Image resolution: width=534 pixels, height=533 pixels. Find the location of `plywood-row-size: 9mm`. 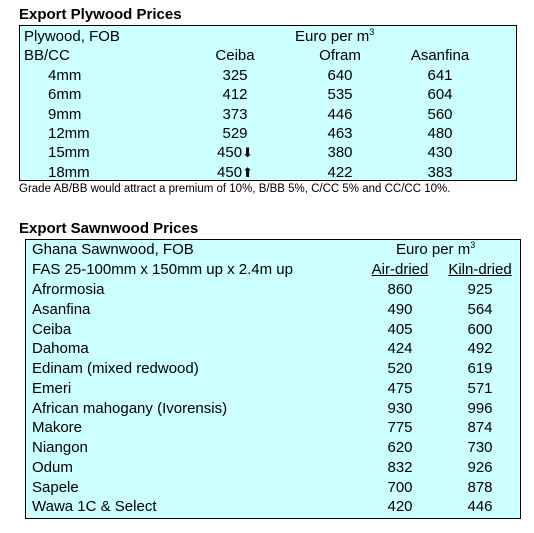

plywood-row-size: 9mm is located at coordinates (65, 114).